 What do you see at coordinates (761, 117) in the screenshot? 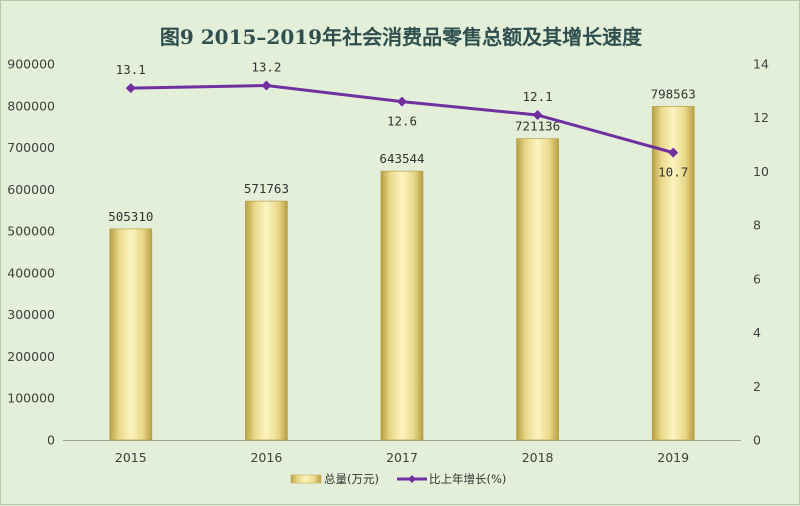
I see `right-tick-label: 12` at bounding box center [761, 117].